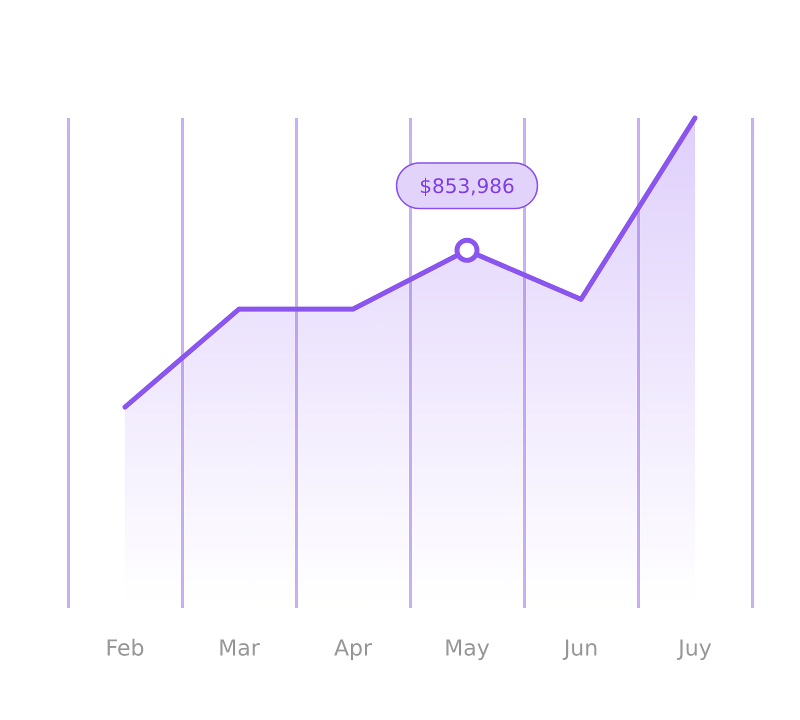  What do you see at coordinates (467, 649) in the screenshot?
I see `x-tick-label: May` at bounding box center [467, 649].